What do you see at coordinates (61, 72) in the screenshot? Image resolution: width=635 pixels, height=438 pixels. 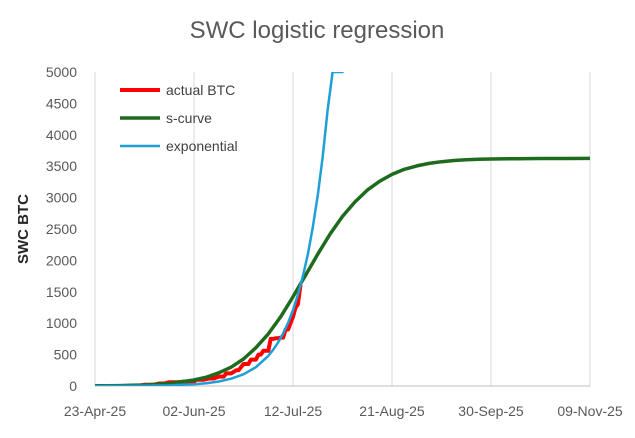 I see `y-tick-label: 5000` at bounding box center [61, 72].